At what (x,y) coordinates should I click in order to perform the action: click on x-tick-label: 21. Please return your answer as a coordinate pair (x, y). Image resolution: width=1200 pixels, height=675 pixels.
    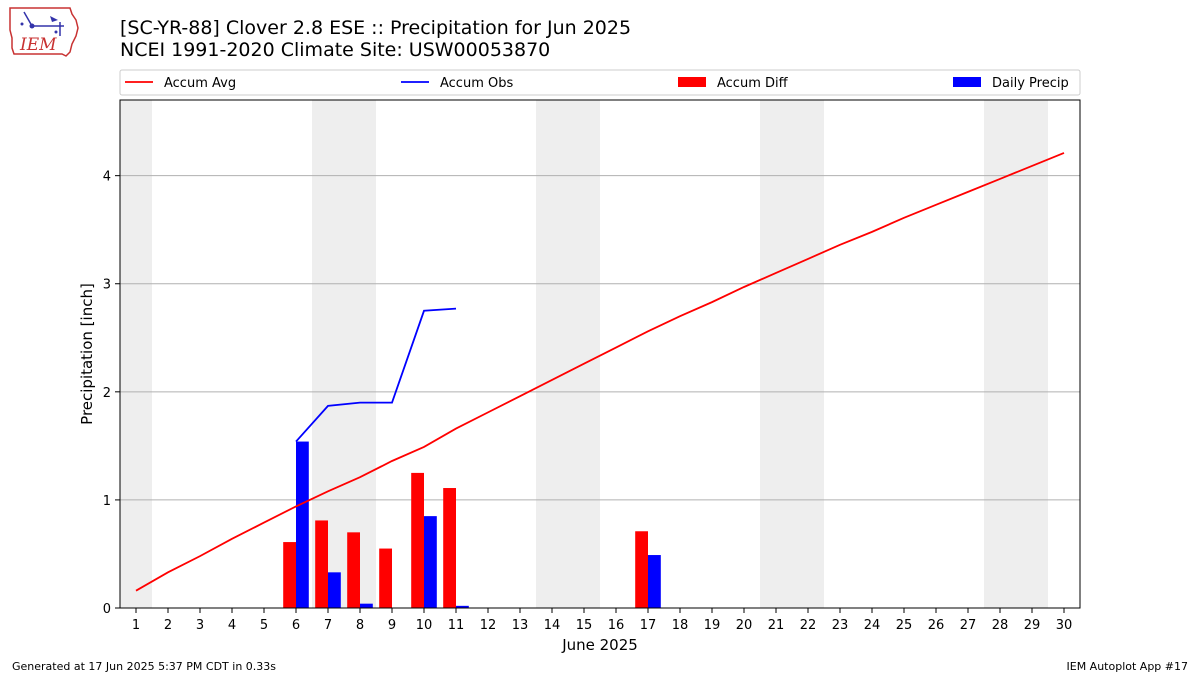
    Looking at the image, I should click on (776, 625).